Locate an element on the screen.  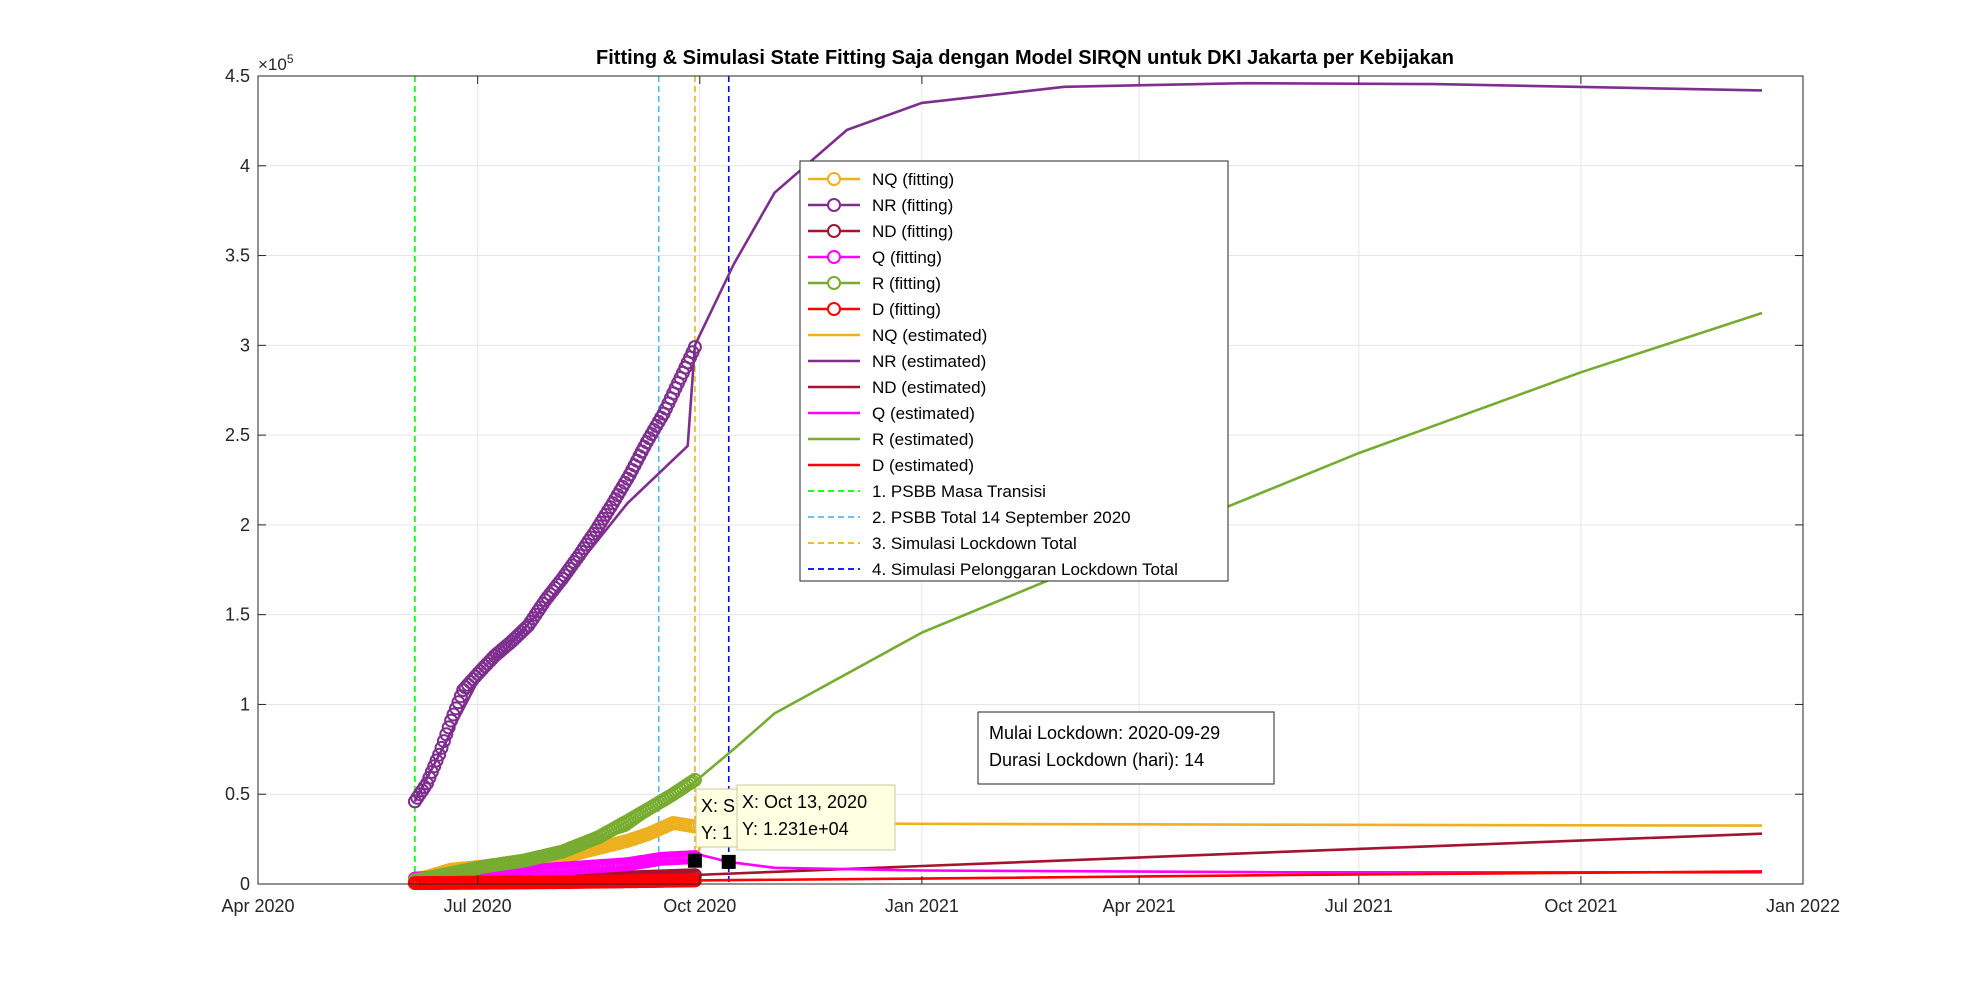
legend-entry: R (fitting) is located at coordinates (874, 283).